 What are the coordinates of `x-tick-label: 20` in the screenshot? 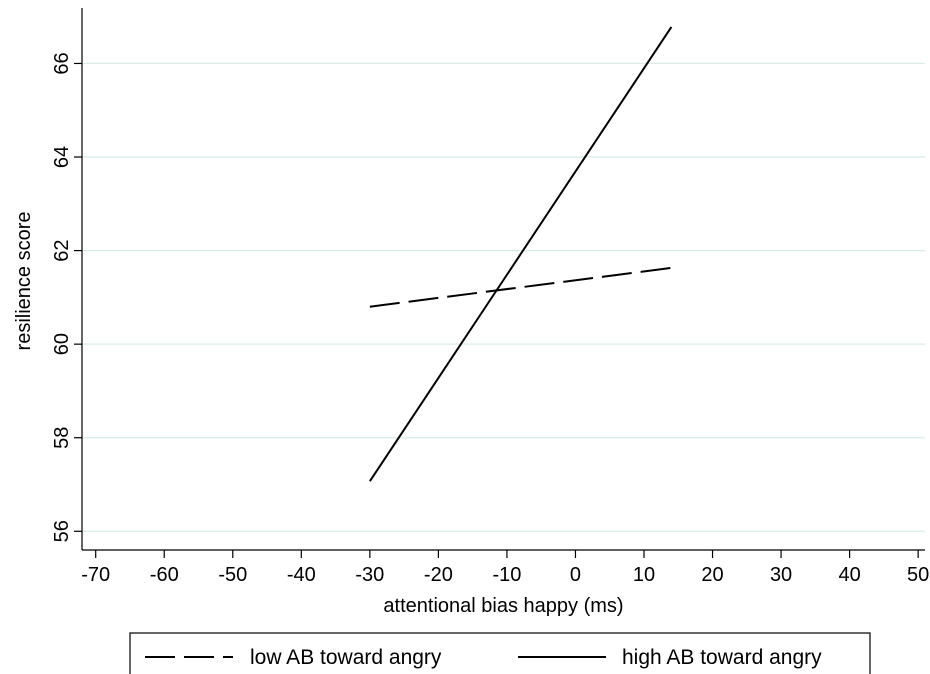 It's located at (712, 575).